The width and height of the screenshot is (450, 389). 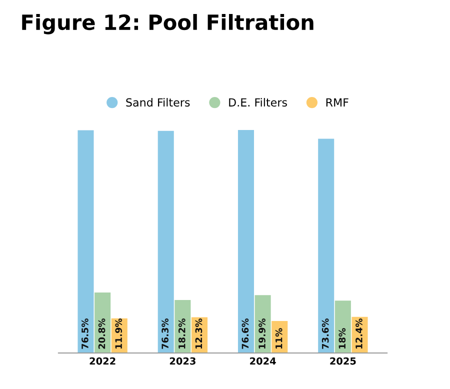 I want to click on data-label: 20.8%, so click(x=102, y=333).